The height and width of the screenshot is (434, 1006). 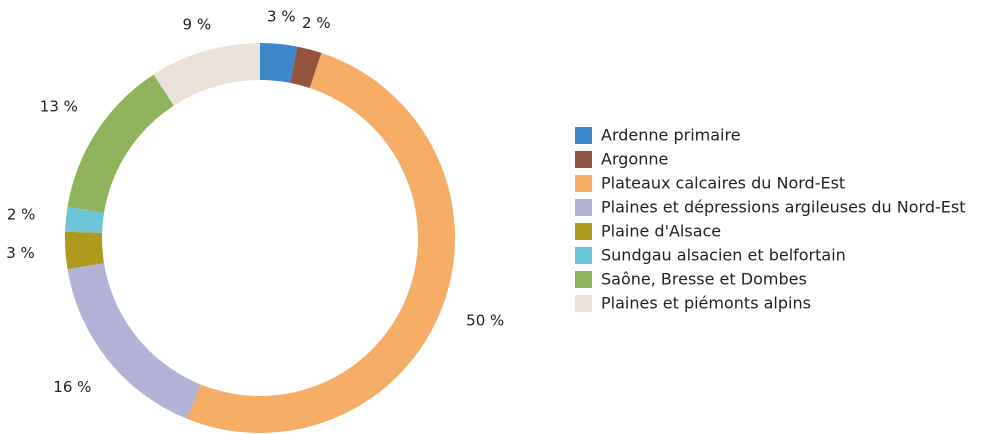 What do you see at coordinates (197, 25) in the screenshot?
I see `data-label: 9 %` at bounding box center [197, 25].